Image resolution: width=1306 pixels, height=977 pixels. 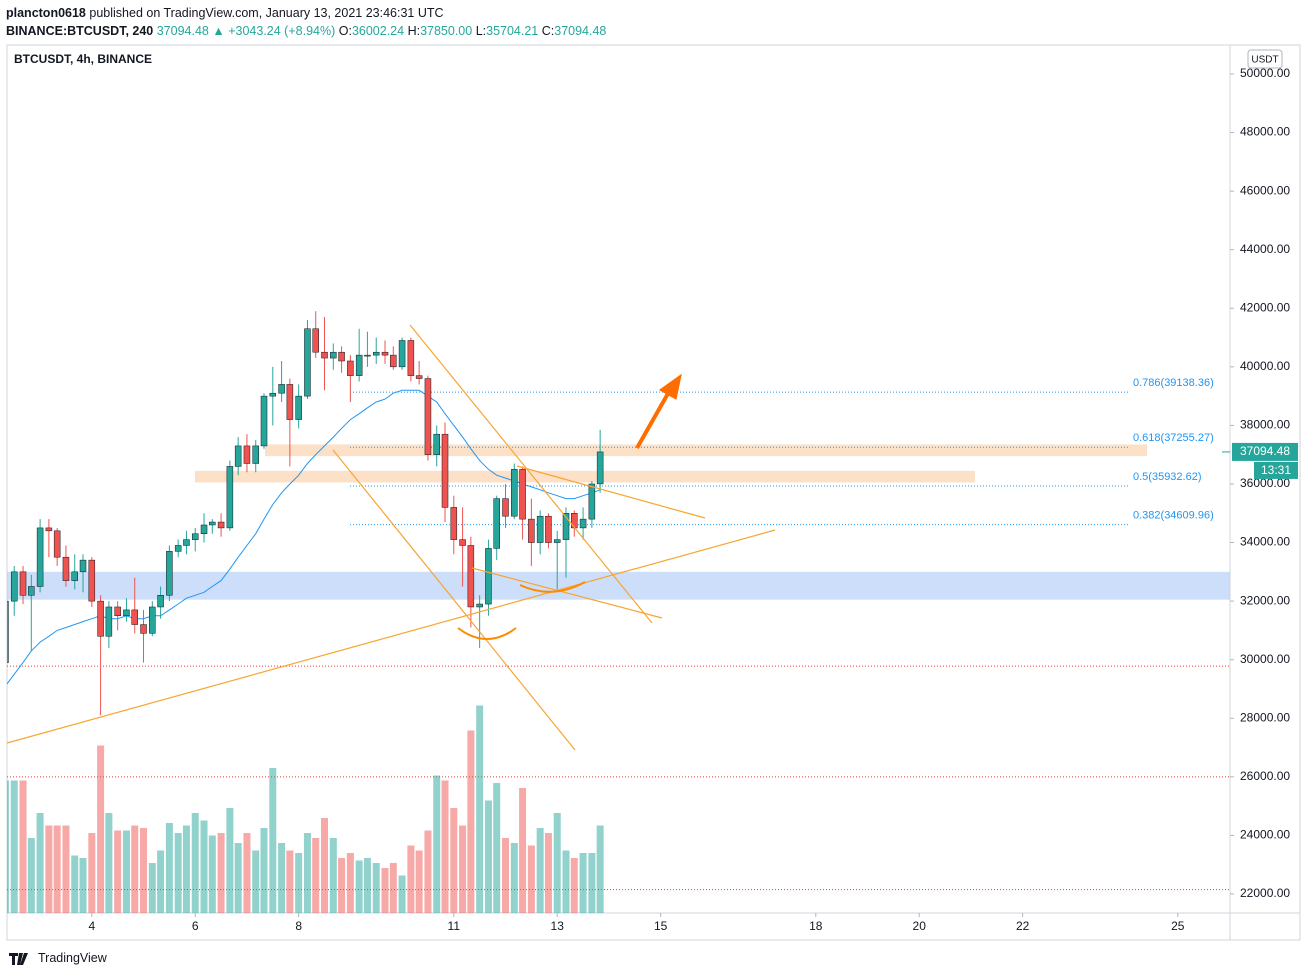 I want to click on x-tick-label: 6, so click(x=195, y=926).